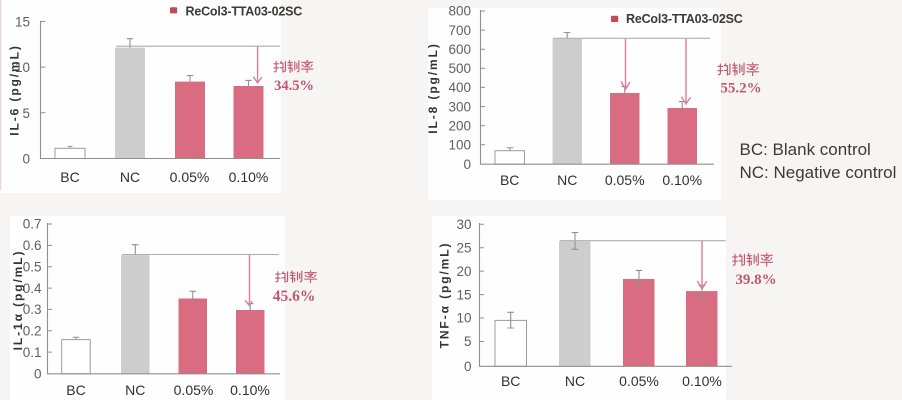 The image size is (902, 400). Describe the element at coordinates (294, 86) in the screenshot. I see `svg-text: 34.5%` at that location.